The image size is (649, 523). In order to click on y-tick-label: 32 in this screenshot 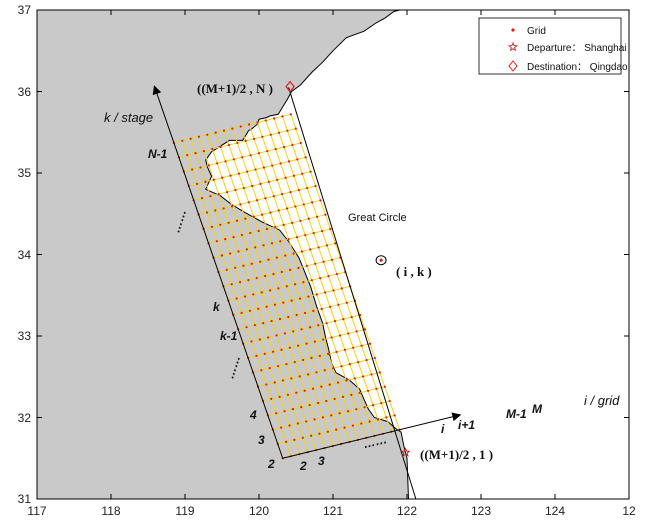, I will do `click(25, 418)`.